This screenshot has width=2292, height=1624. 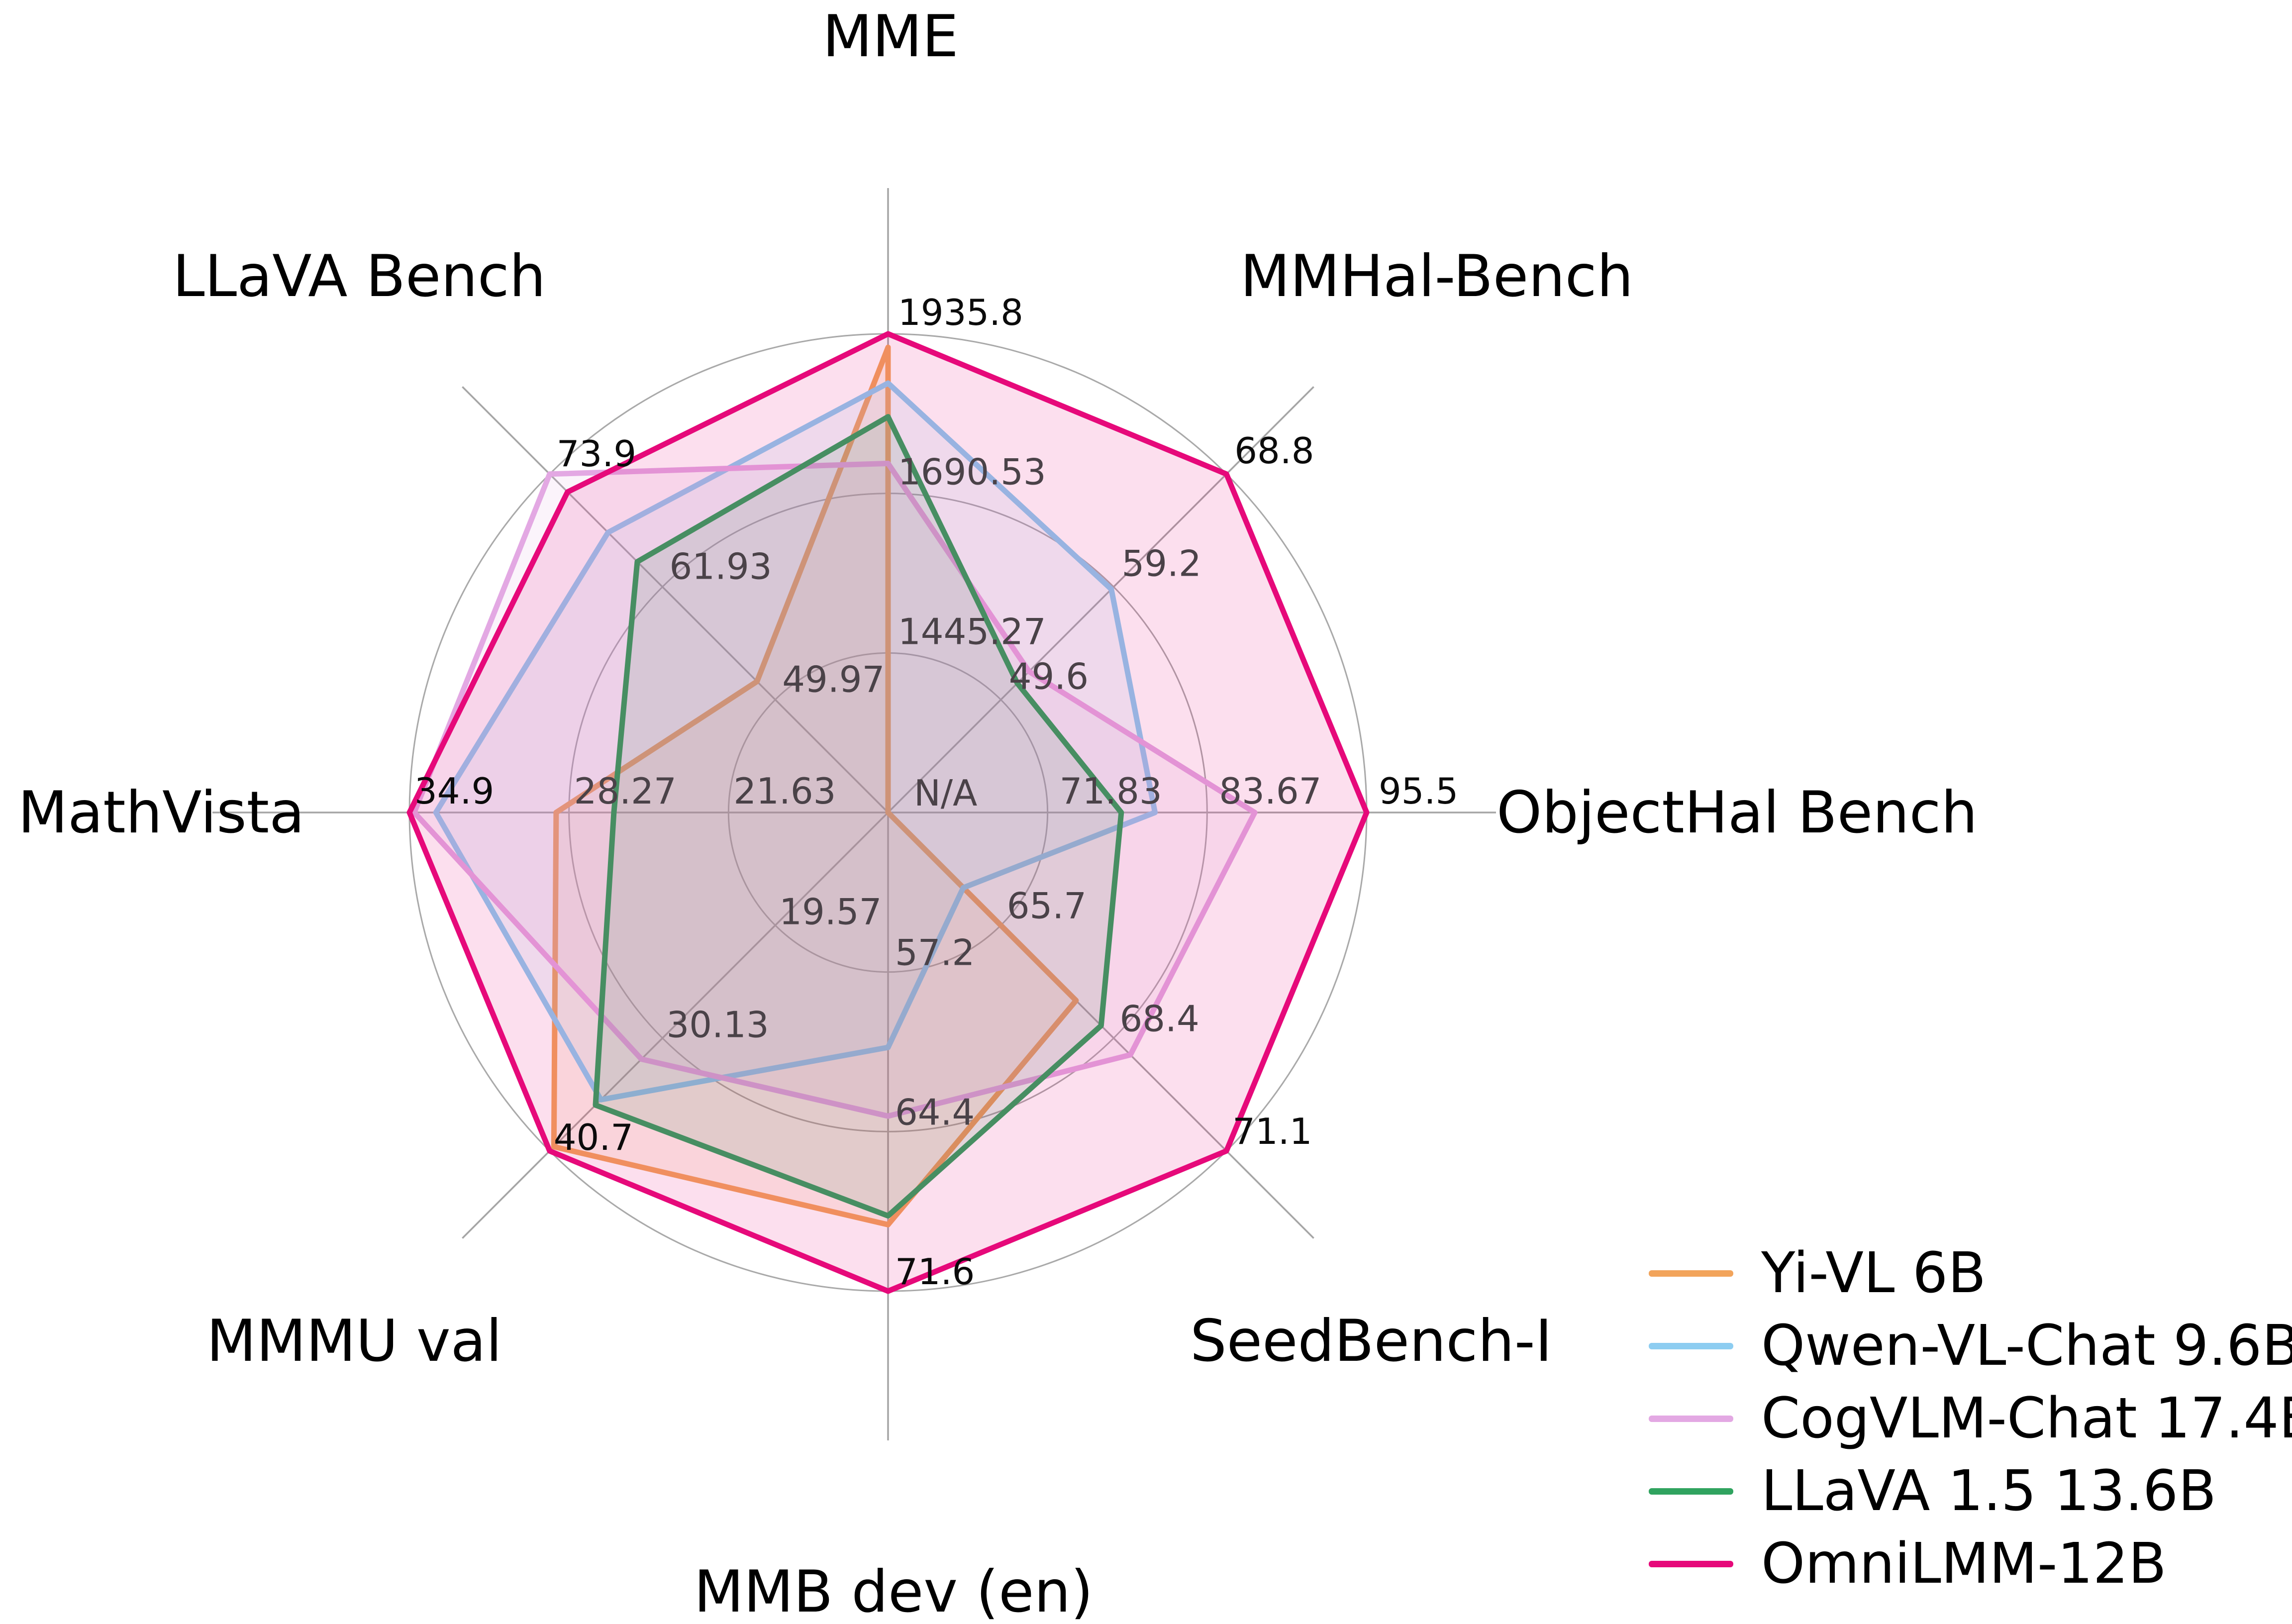 What do you see at coordinates (625, 791) in the screenshot?
I see `tick-label: 28.27` at bounding box center [625, 791].